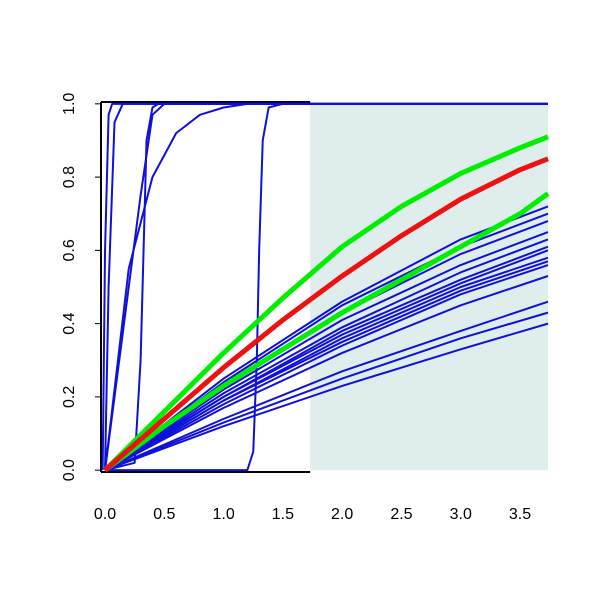 The image size is (600, 600). Describe the element at coordinates (461, 514) in the screenshot. I see `x-tick-label: 3.0` at that location.